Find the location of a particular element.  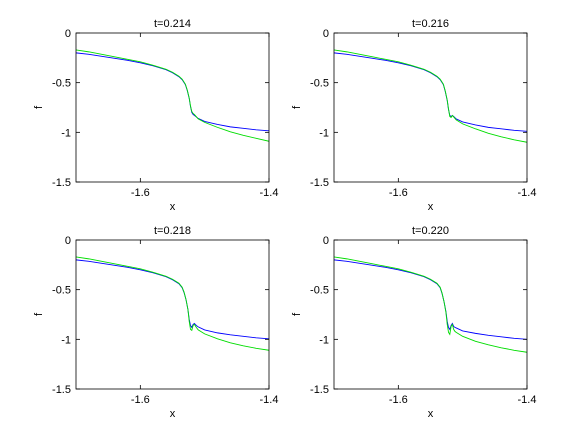

subplot-title: t=0.214 is located at coordinates (172, 24).